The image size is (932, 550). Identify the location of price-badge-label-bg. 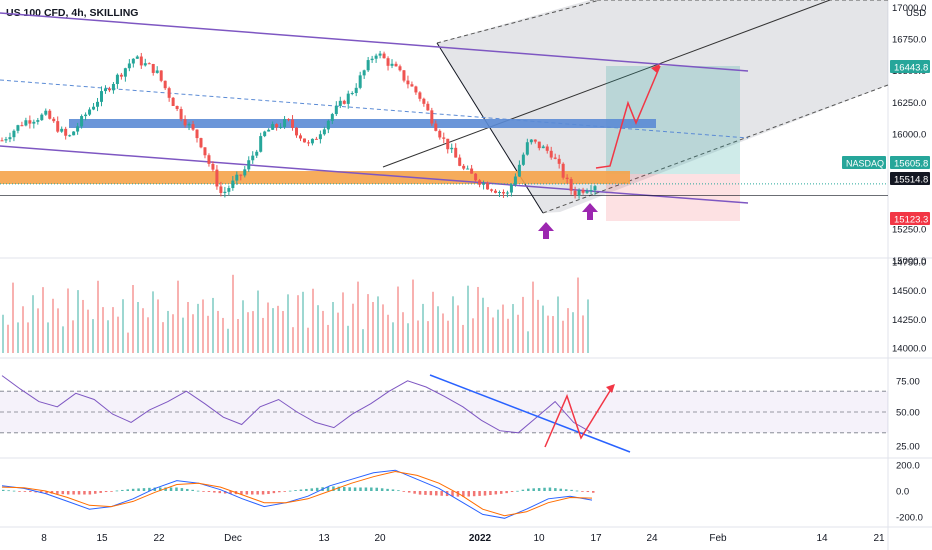
(864, 162).